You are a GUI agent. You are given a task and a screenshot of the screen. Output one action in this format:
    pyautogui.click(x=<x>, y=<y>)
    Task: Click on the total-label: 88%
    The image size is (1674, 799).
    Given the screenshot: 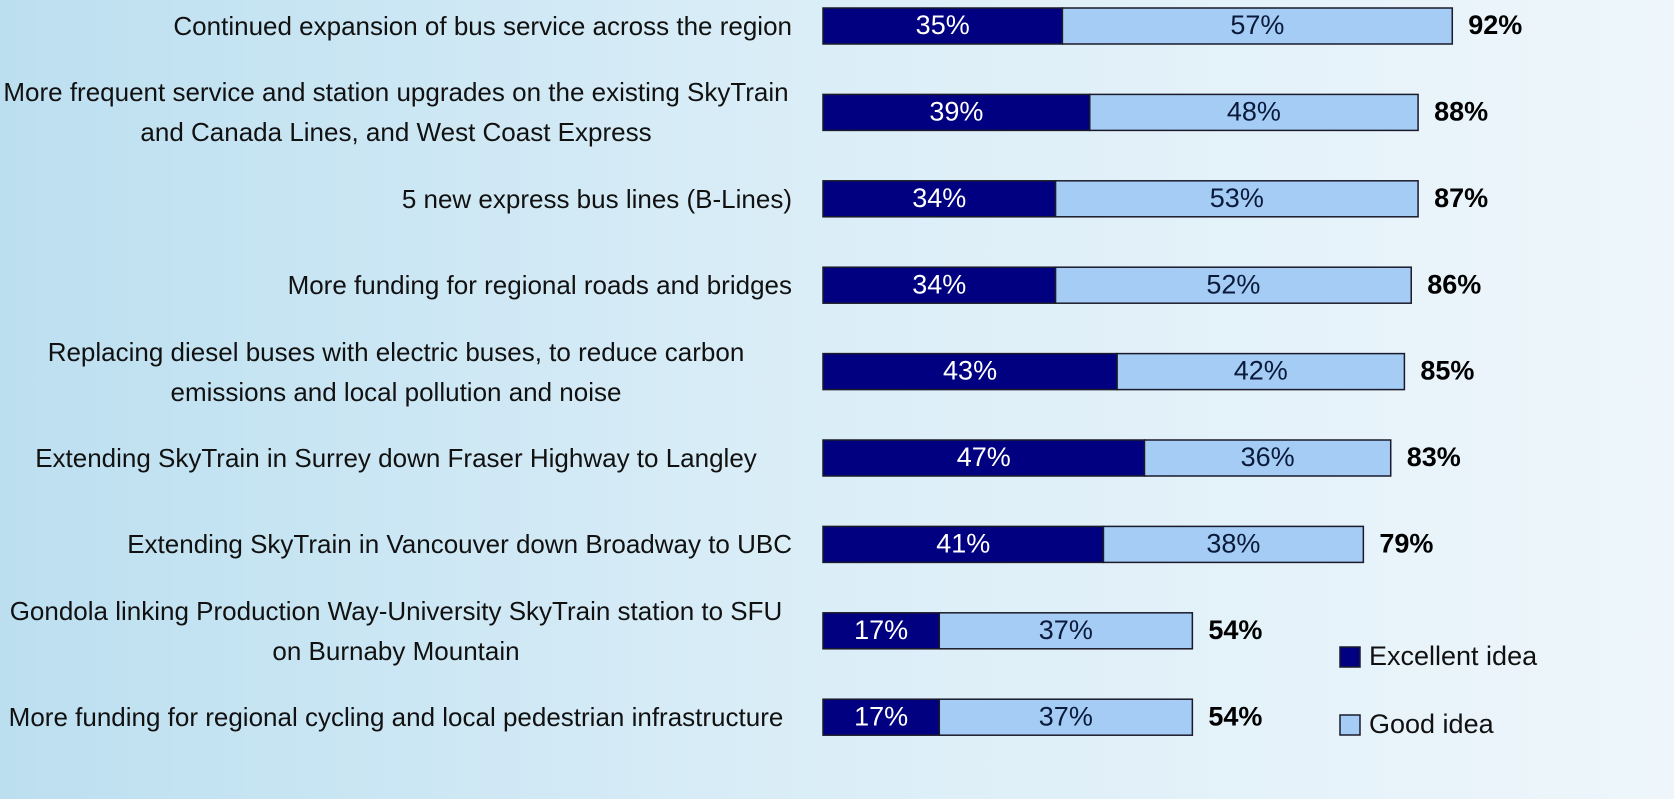 What is the action you would take?
    pyautogui.click(x=1461, y=112)
    